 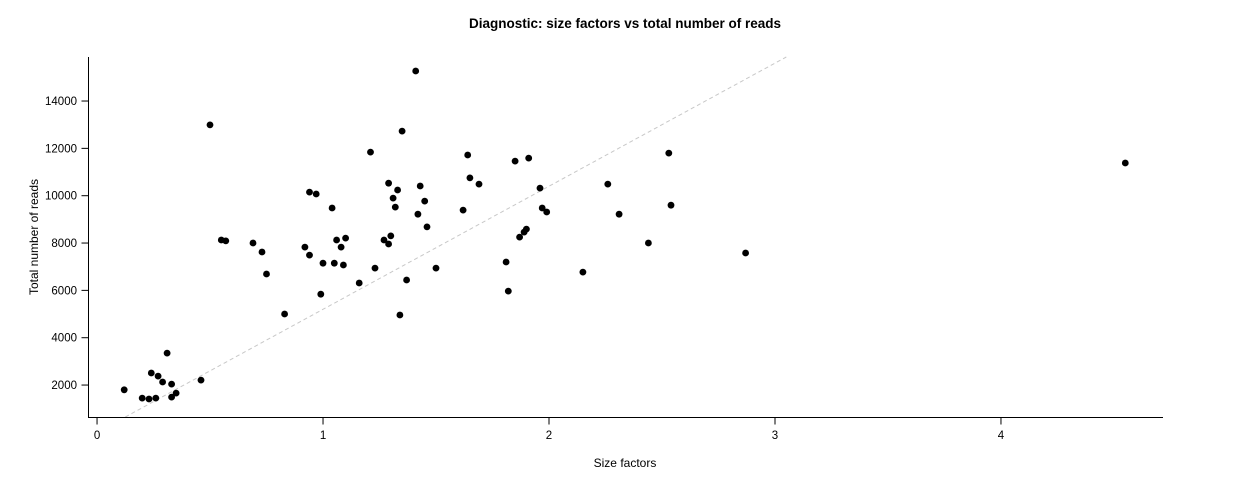 What do you see at coordinates (775, 436) in the screenshot?
I see `x-tick-label: 3` at bounding box center [775, 436].